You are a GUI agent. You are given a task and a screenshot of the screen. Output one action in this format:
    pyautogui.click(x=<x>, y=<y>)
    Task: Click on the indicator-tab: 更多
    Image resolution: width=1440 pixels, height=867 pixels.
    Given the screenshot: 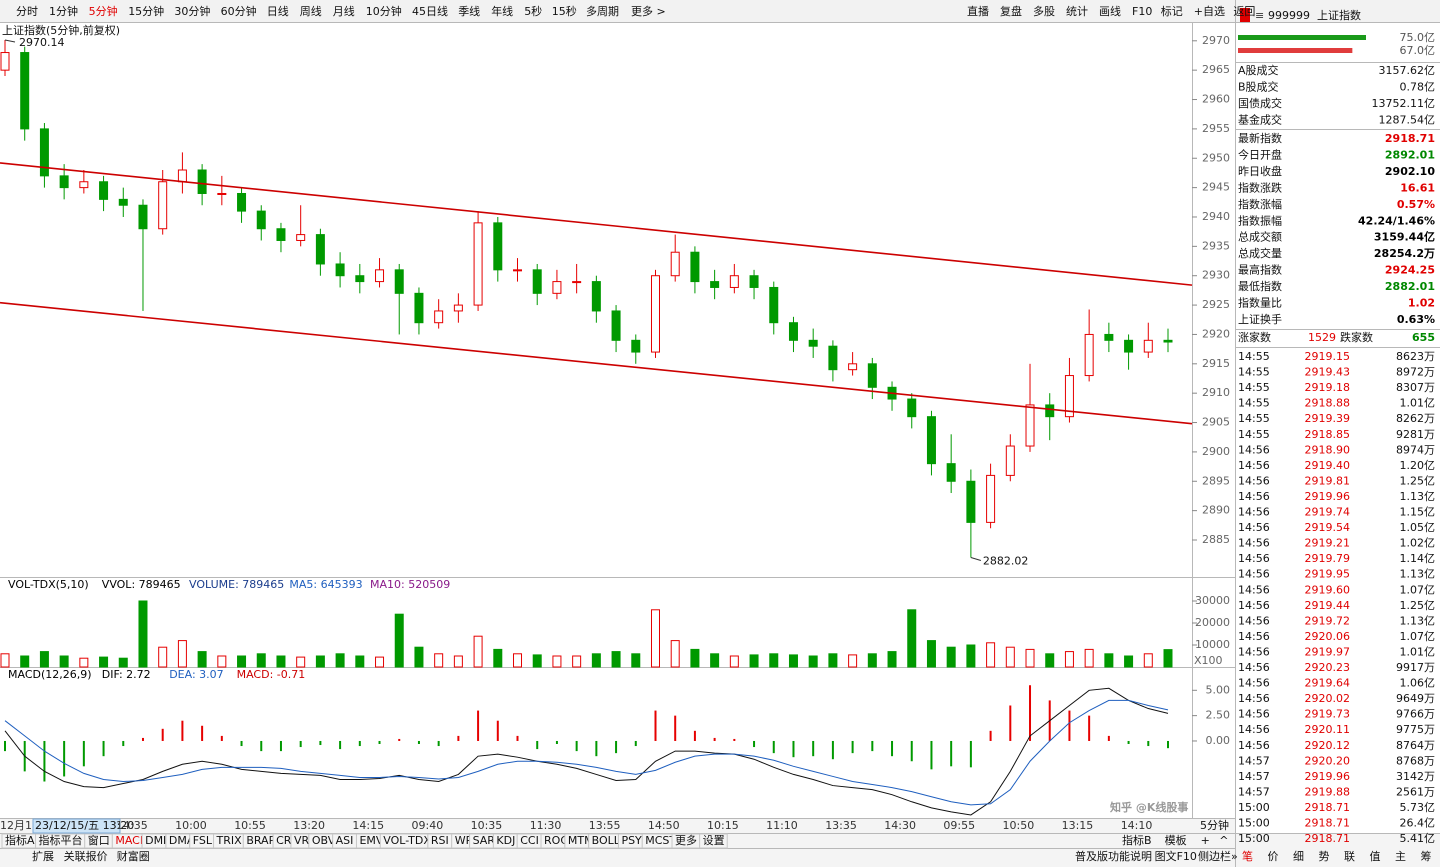 What is the action you would take?
    pyautogui.click(x=686, y=840)
    